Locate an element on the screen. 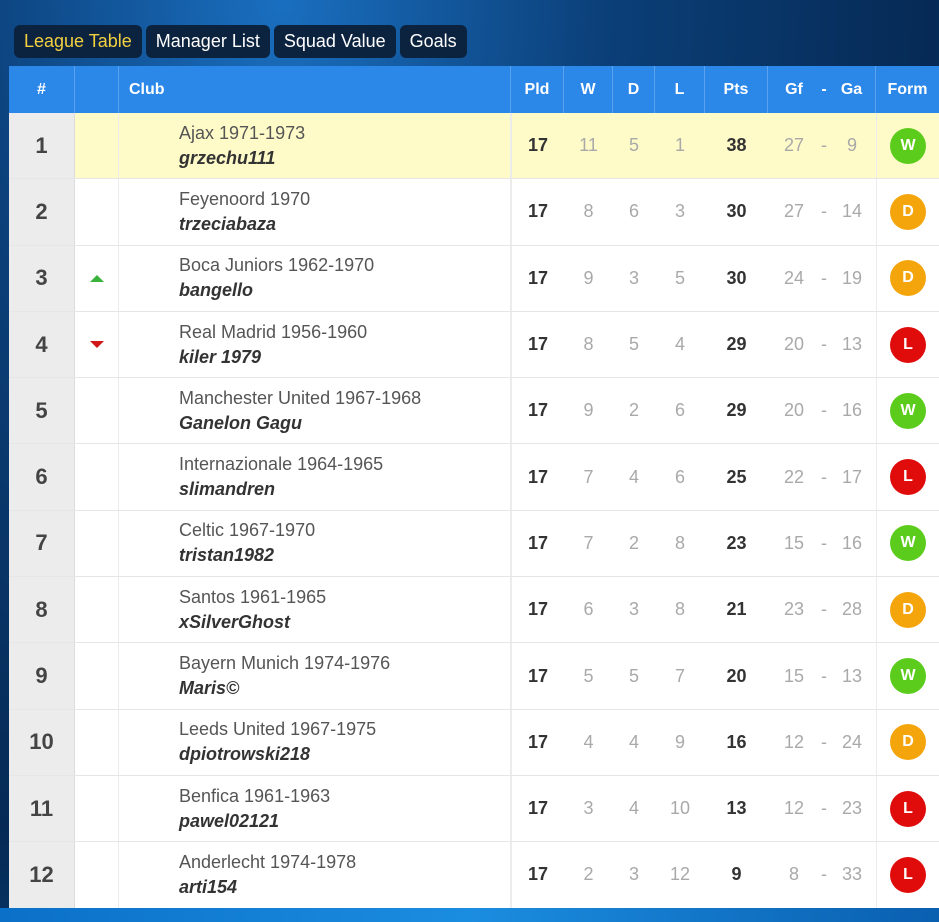  rank-cell: 4 is located at coordinates (42, 344).